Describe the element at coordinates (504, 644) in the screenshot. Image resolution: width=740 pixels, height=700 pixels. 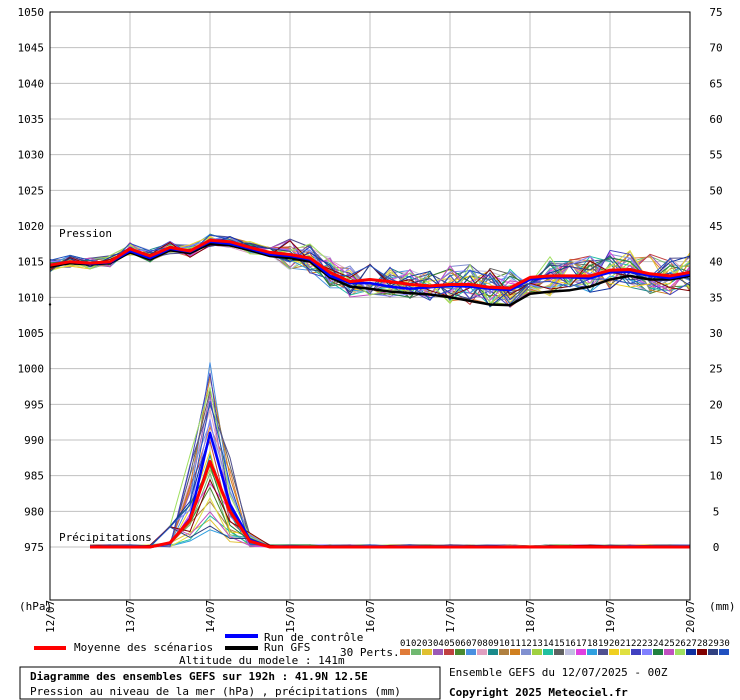
I see `pert-legend-id: 10` at that location.